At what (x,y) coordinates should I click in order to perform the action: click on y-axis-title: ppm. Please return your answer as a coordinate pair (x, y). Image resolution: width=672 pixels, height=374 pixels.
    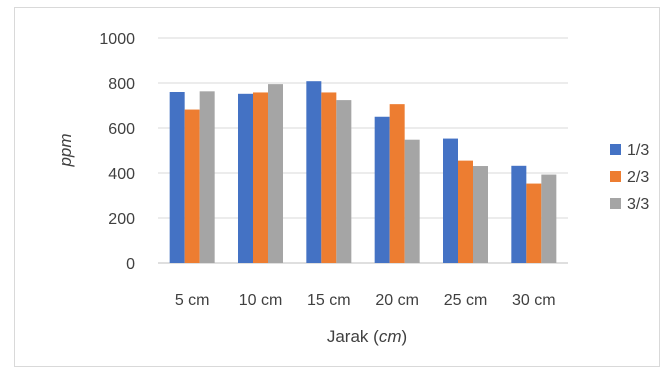
    Looking at the image, I should click on (65, 150).